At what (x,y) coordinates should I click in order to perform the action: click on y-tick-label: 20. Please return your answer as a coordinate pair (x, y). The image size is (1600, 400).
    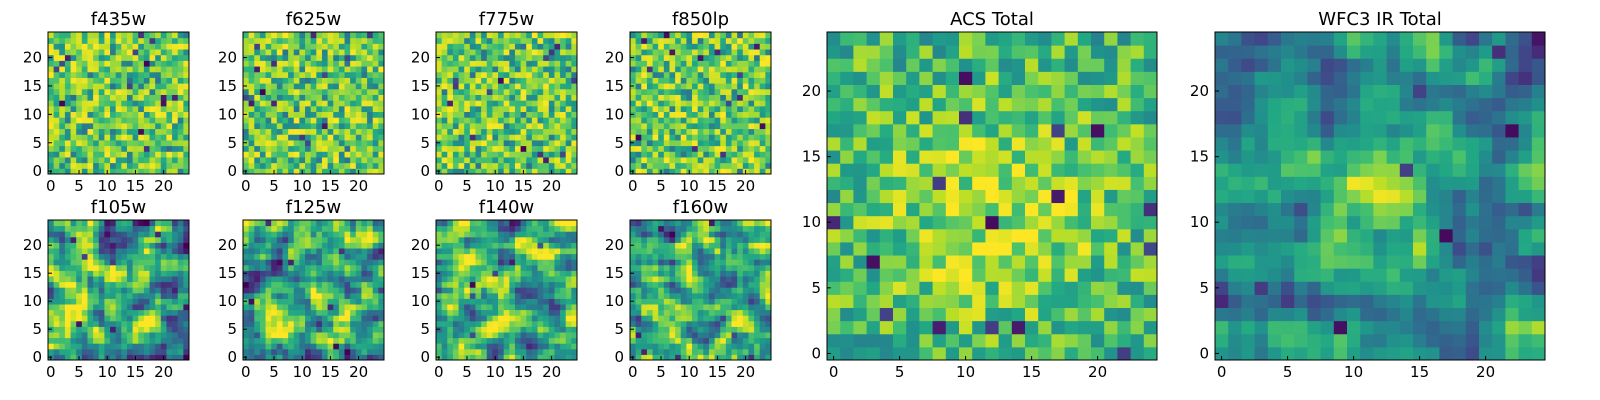
    Looking at the image, I should click on (227, 58).